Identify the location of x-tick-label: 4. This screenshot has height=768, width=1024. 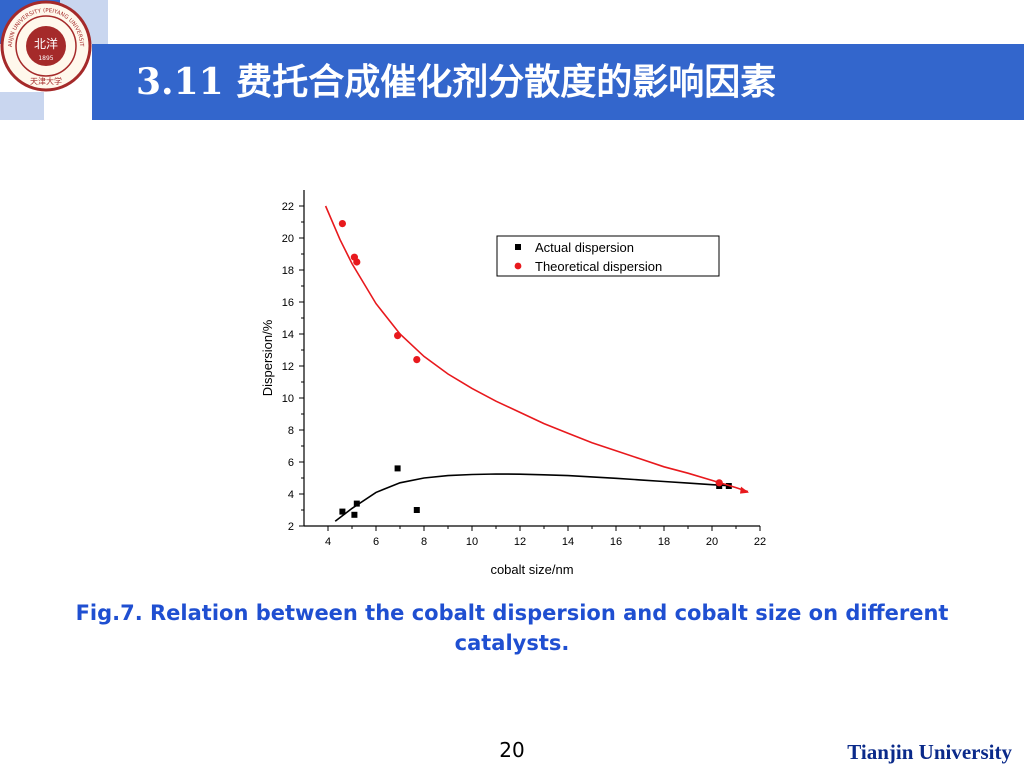
(328, 542).